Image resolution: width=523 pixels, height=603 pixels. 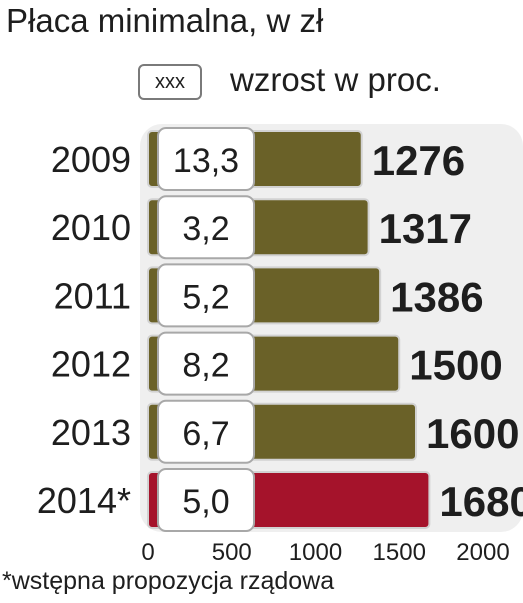 I want to click on legend-swatch: xxx, so click(x=170, y=82).